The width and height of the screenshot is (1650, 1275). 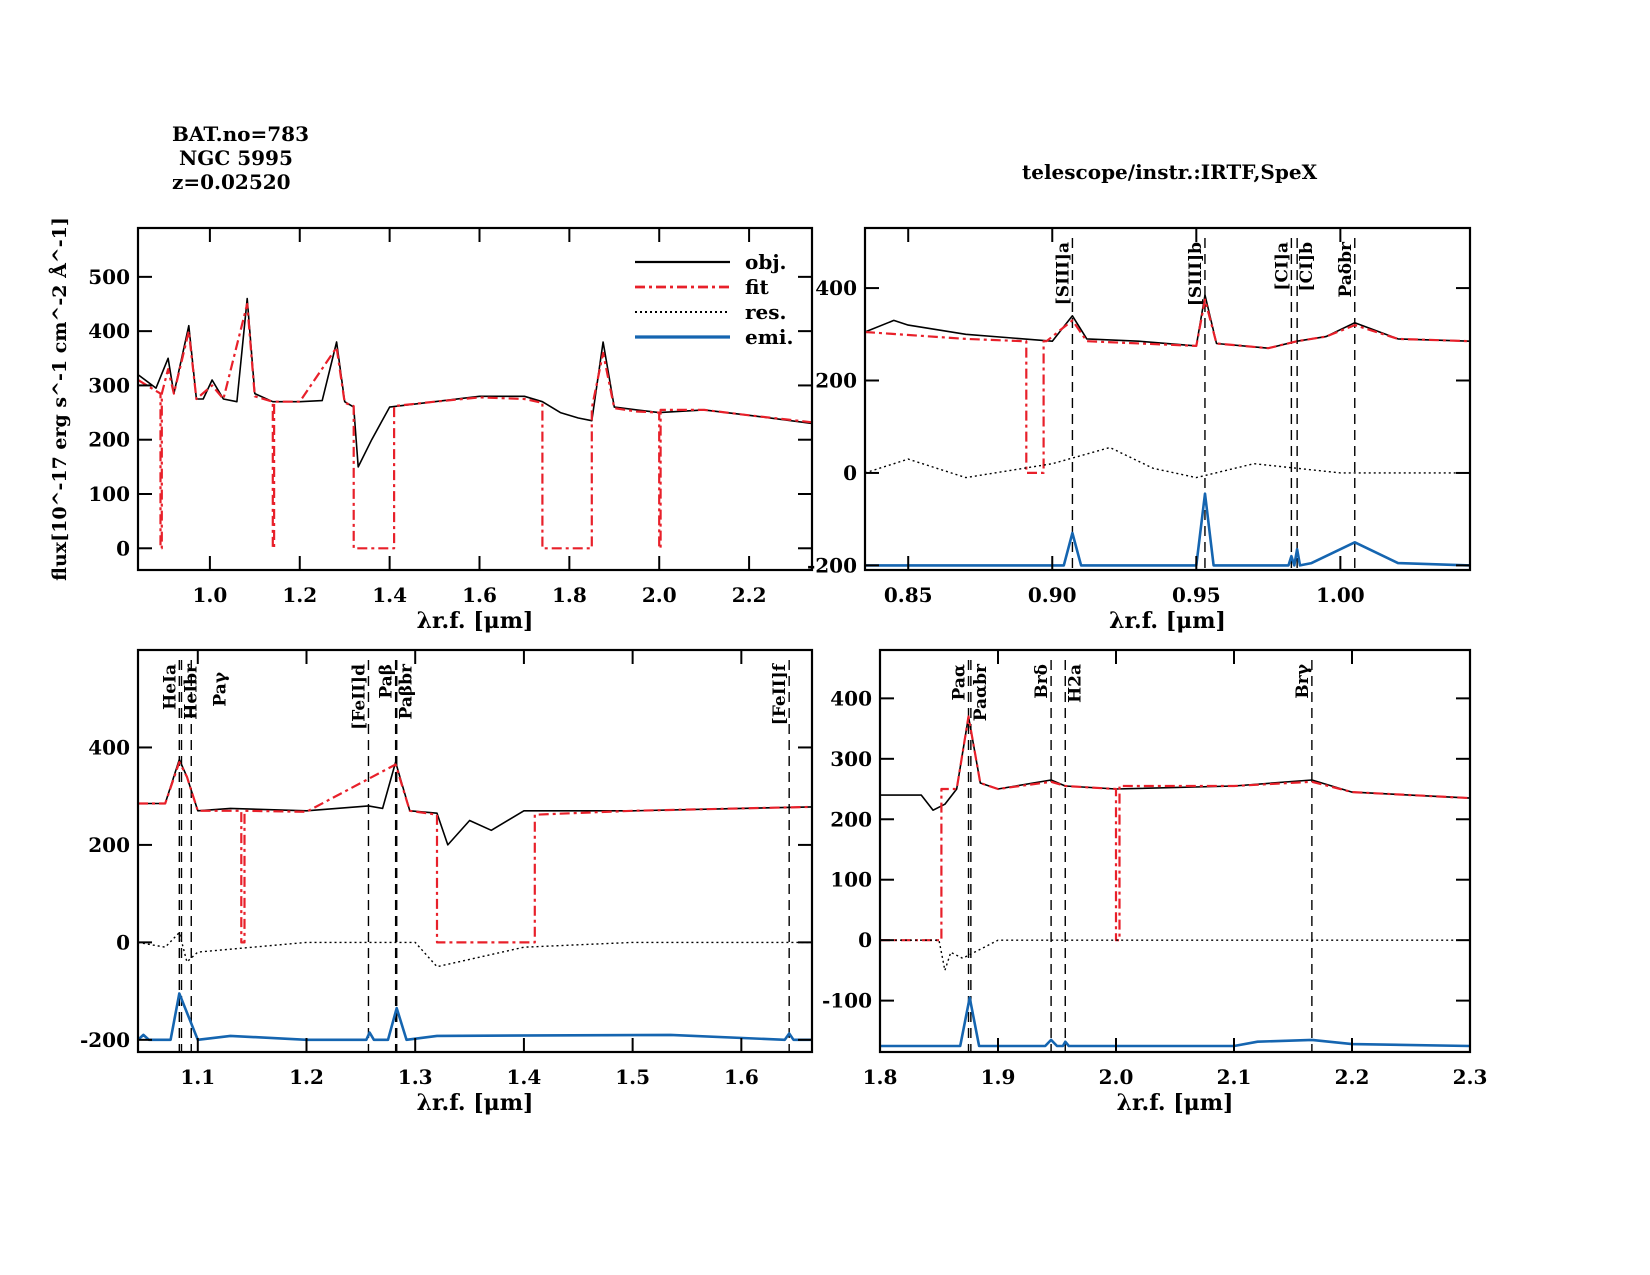 I want to click on x-tick-label: 1.9, so click(x=998, y=1077).